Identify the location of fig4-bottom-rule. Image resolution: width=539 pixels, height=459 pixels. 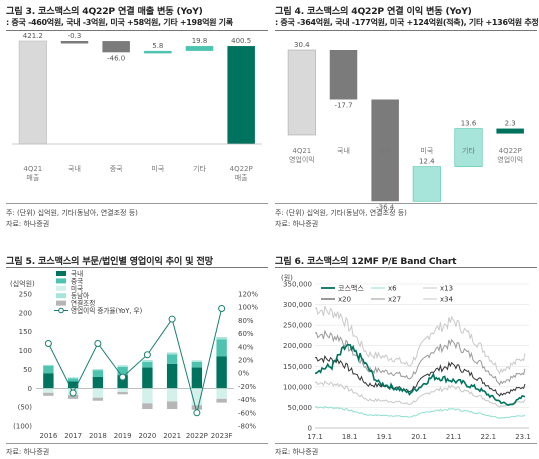
(406, 203).